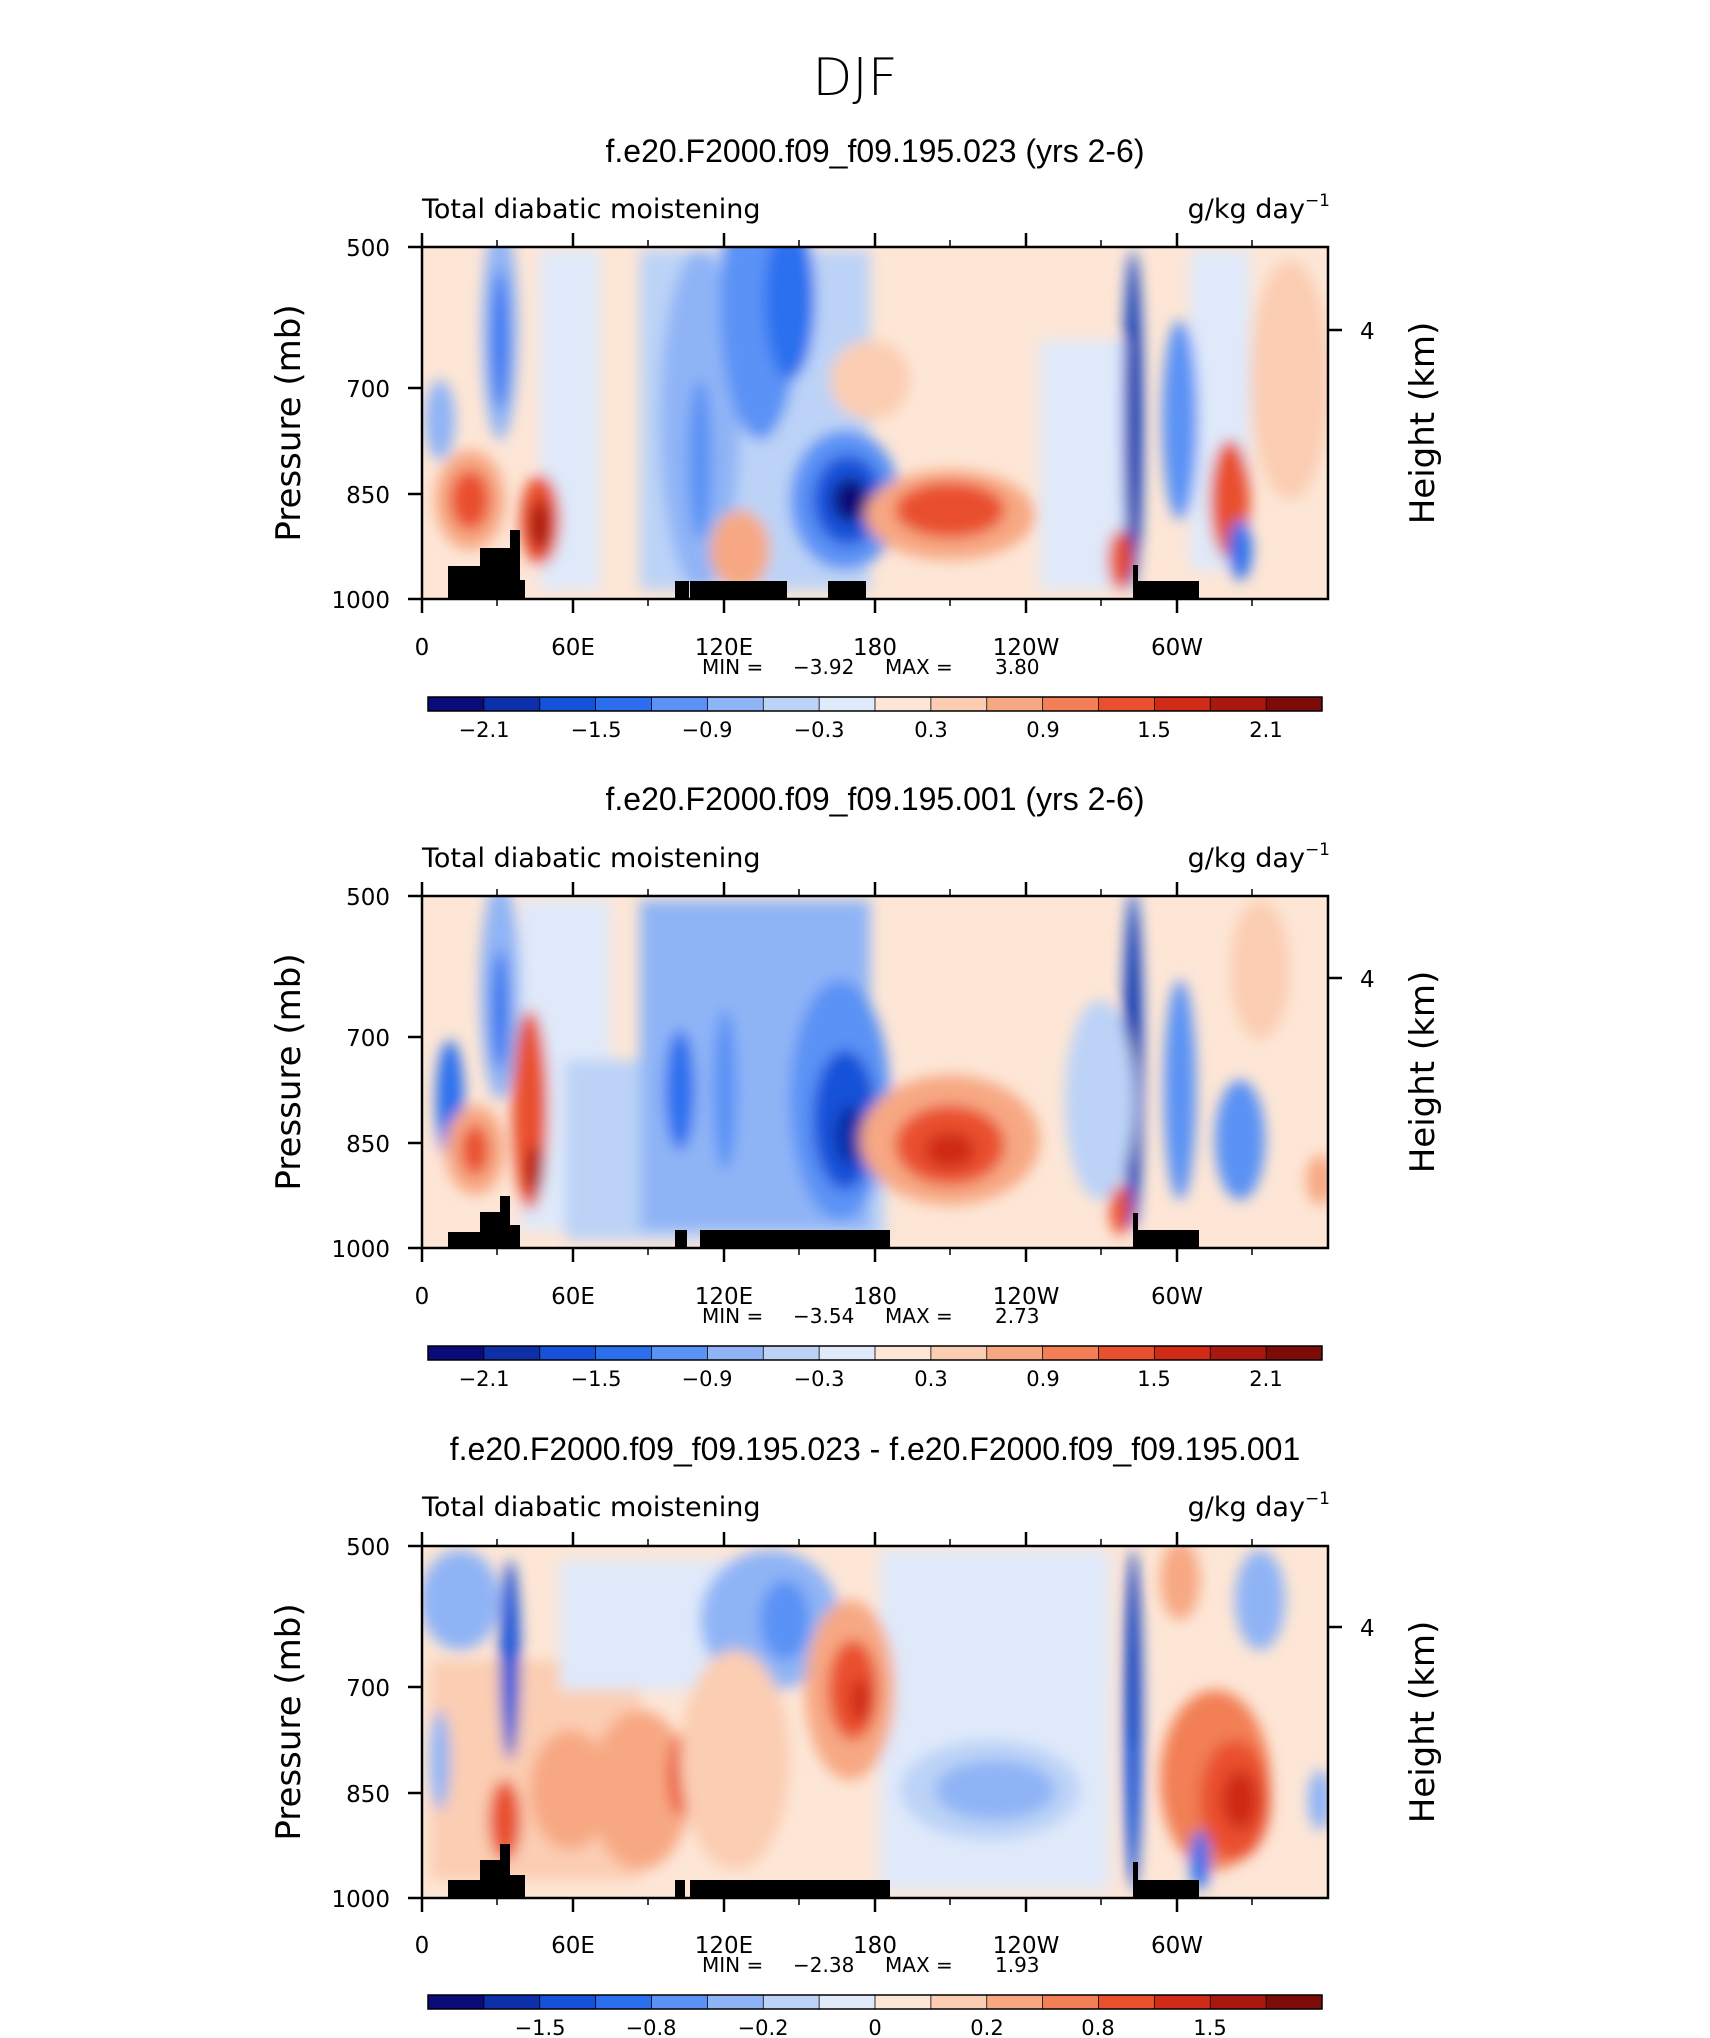 This screenshot has width=1710, height=2038. Describe the element at coordinates (1017, 667) in the screenshot. I see `max-value: 3.80` at that location.